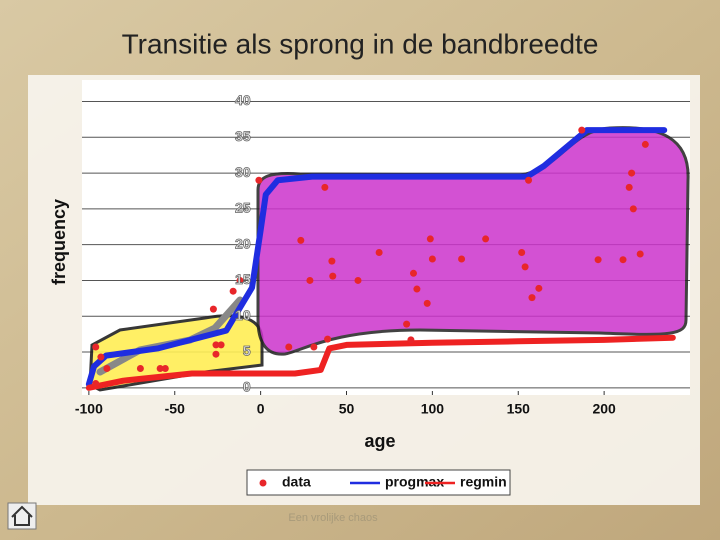  Describe the element at coordinates (383, 482) in the screenshot. I see `legend: data progmax regmin` at that location.